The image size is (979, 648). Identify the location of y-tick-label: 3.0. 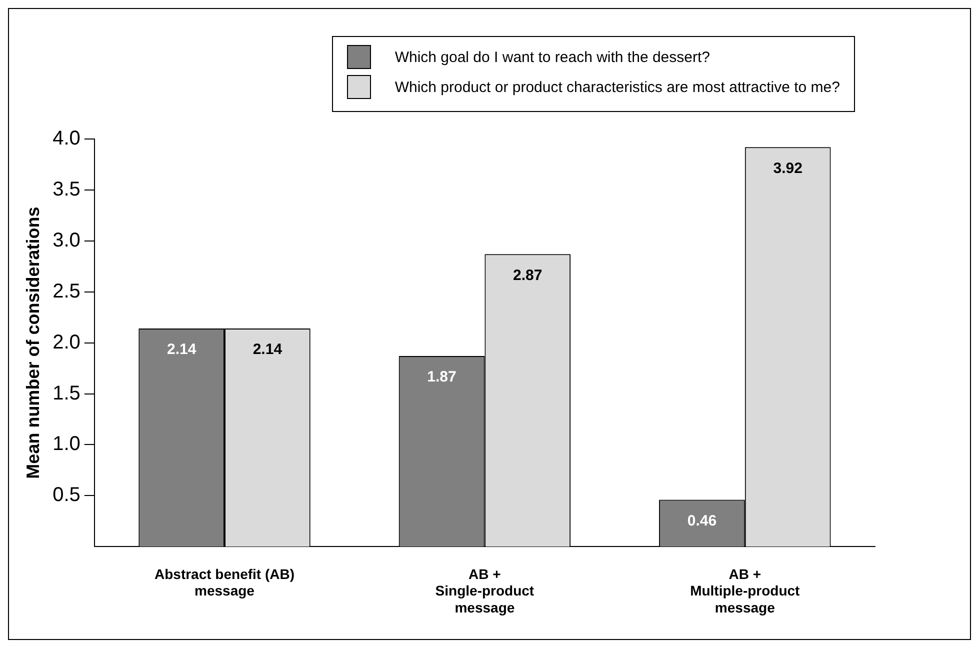
(66, 240).